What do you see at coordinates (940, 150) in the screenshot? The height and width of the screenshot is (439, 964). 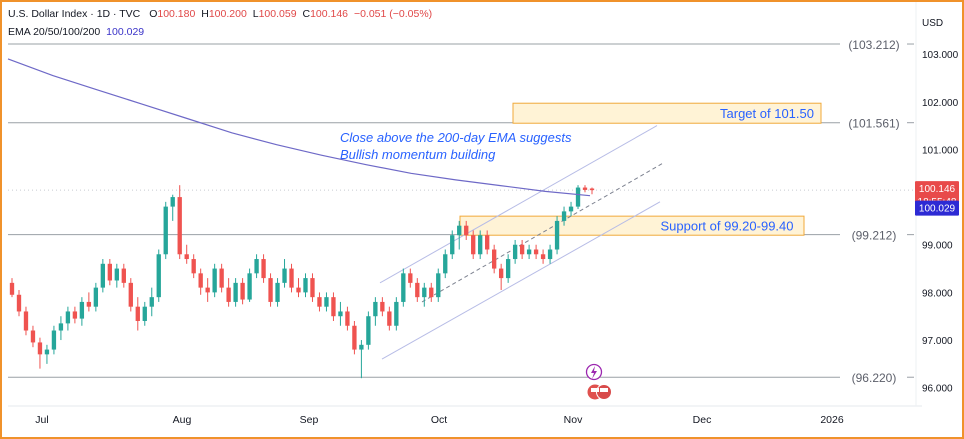 I see `y-tick-label: 101.000` at bounding box center [940, 150].